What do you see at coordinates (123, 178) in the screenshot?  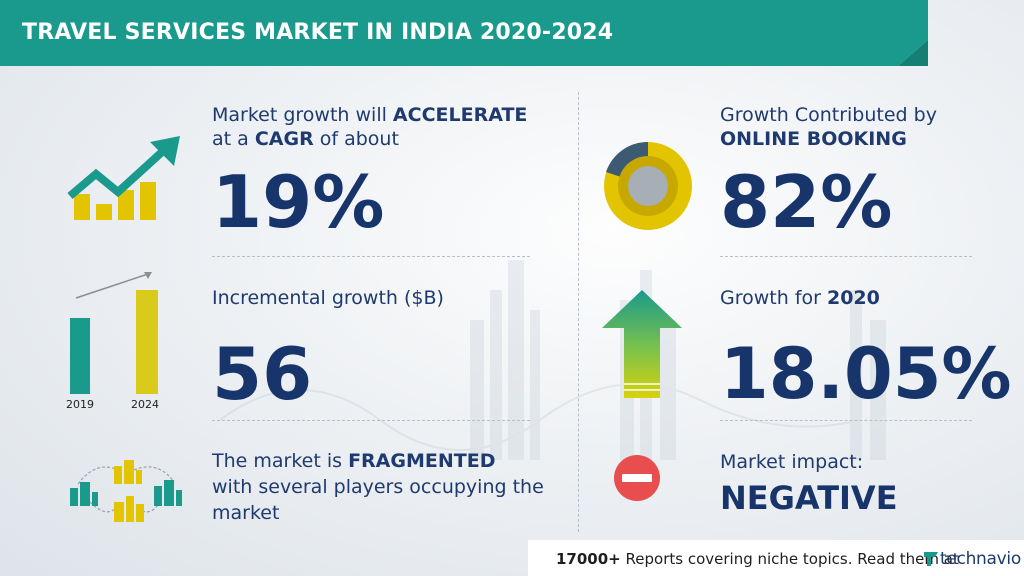 I see `growth-chart-icon` at bounding box center [123, 178].